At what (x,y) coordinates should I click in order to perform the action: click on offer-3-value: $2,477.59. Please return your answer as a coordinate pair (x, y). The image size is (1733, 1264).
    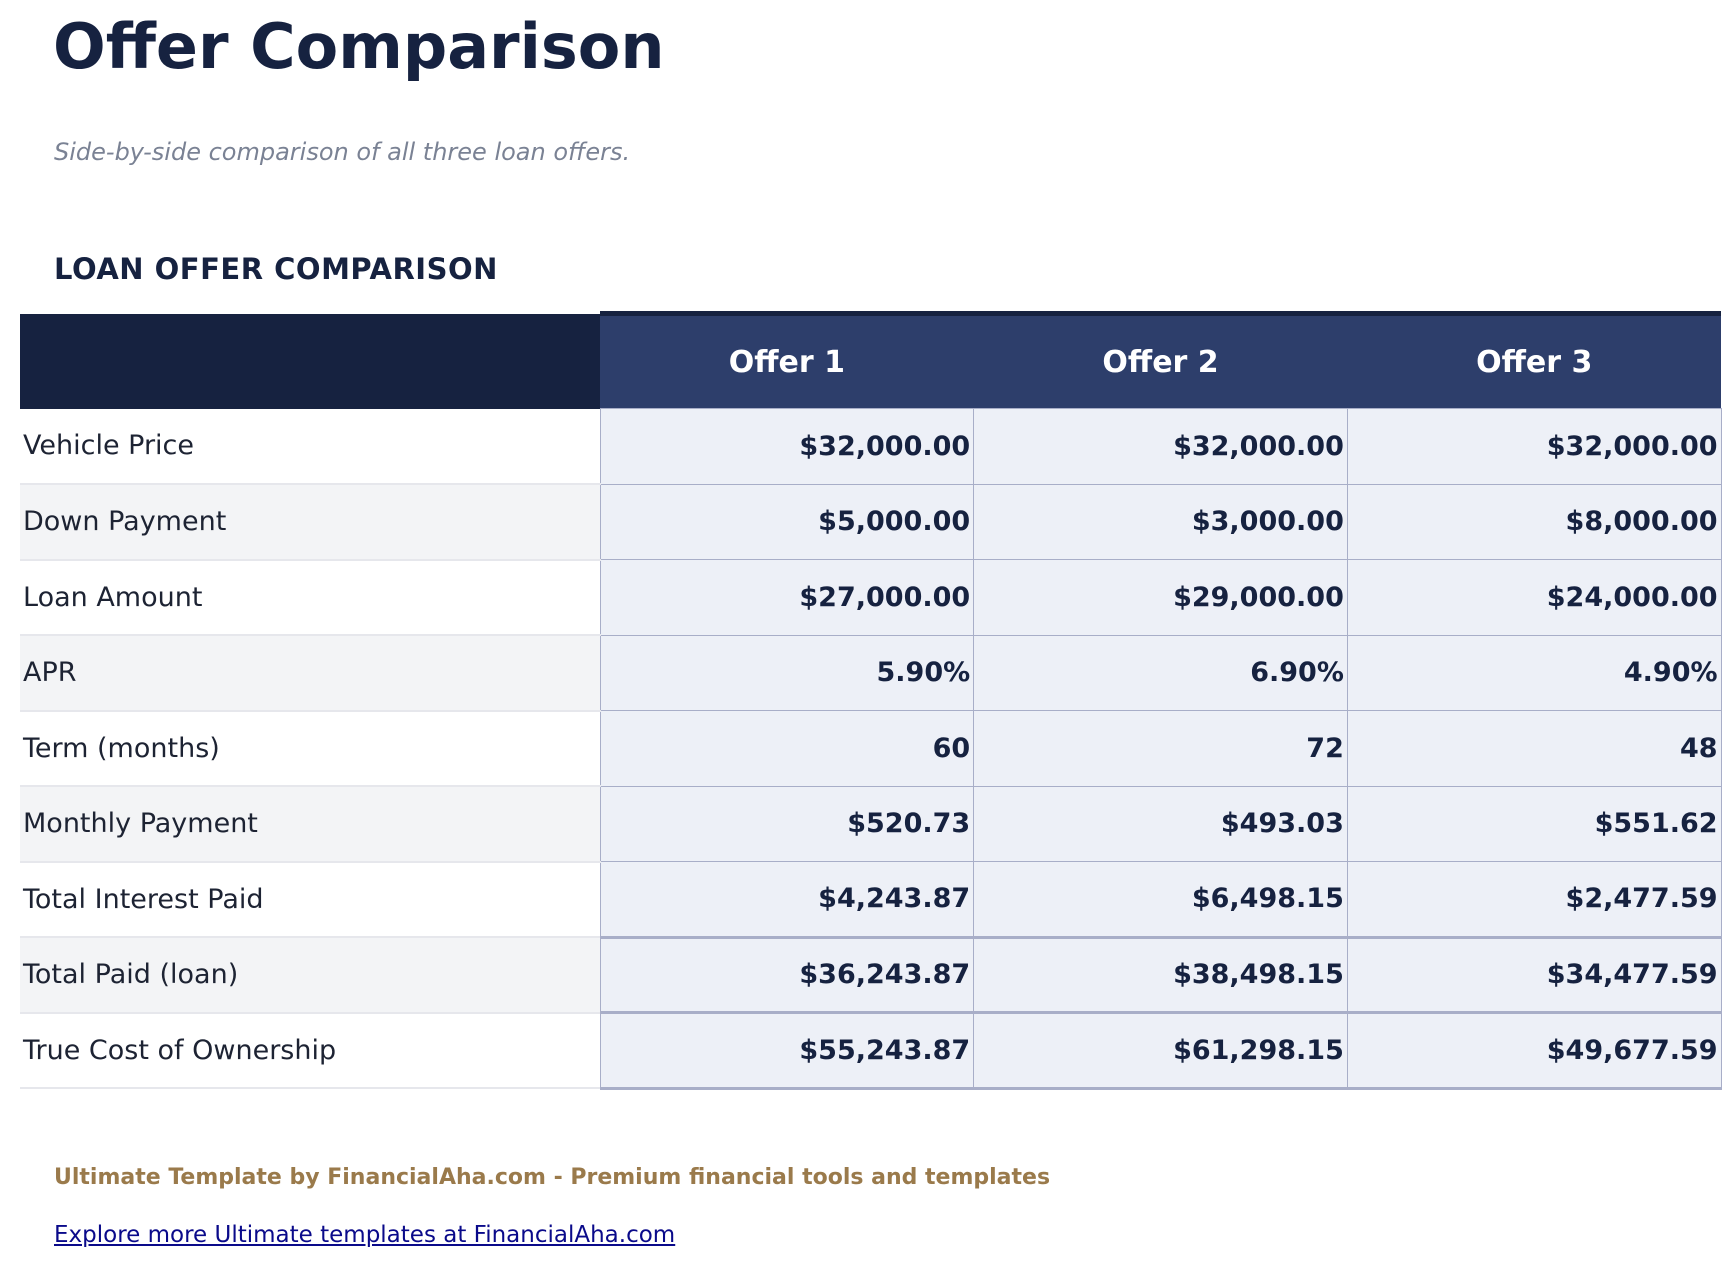
    Looking at the image, I should click on (1534, 899).